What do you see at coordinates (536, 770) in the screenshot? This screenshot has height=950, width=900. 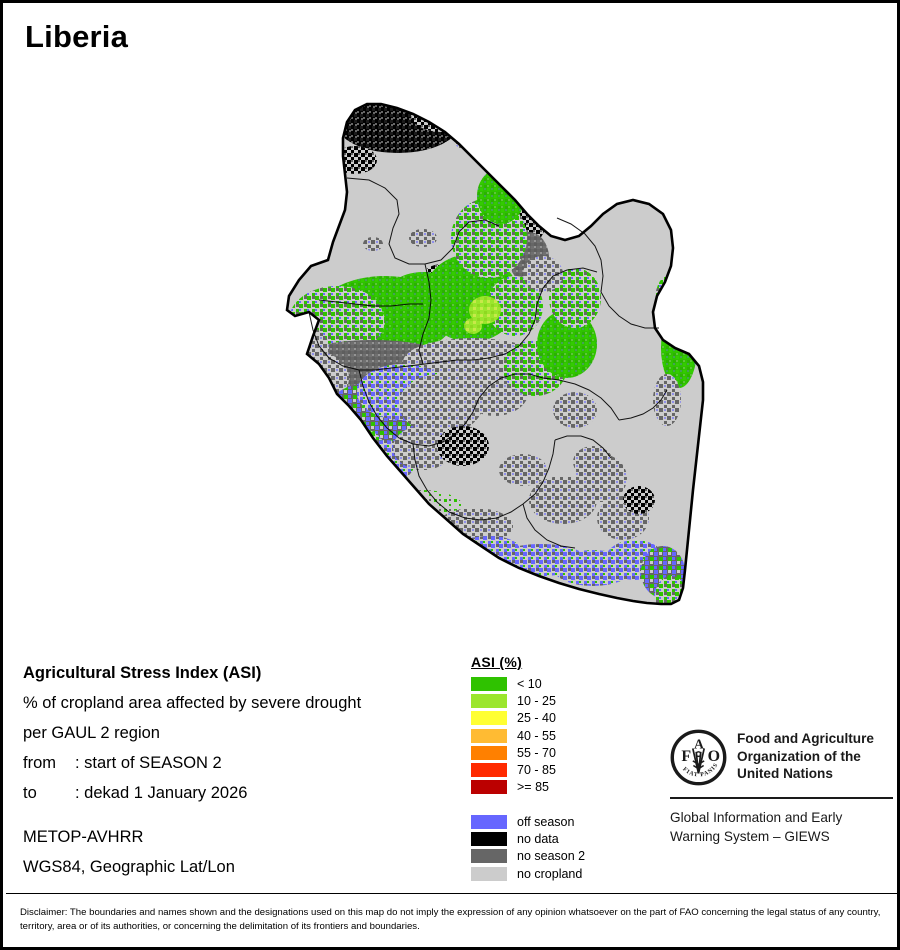 I see `legend-label-70-85: 70 - 85` at bounding box center [536, 770].